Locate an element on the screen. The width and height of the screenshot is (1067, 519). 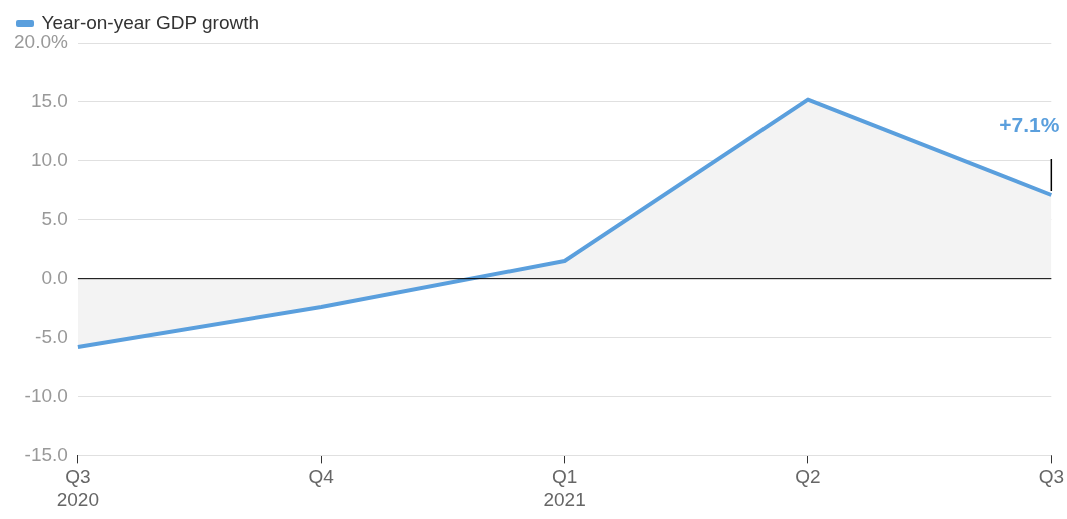
x-tick-label: Q3 is located at coordinates (1051, 477).